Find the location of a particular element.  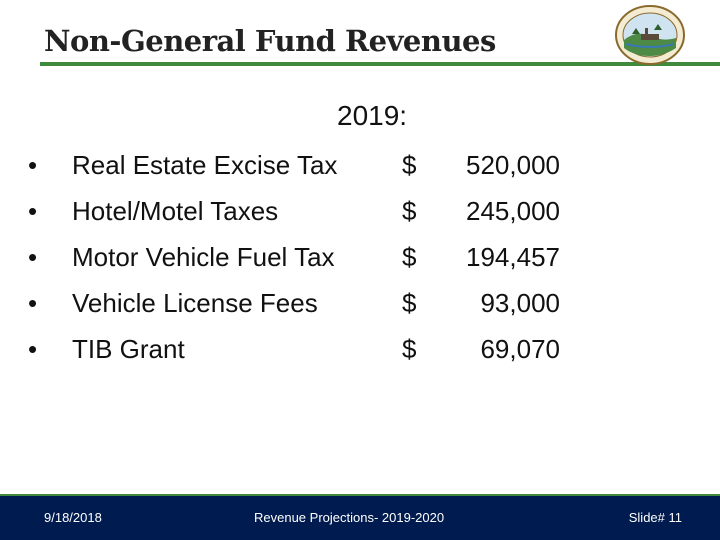

revenue-label: Motor Vehicle Fuel Tax is located at coordinates (203, 257).